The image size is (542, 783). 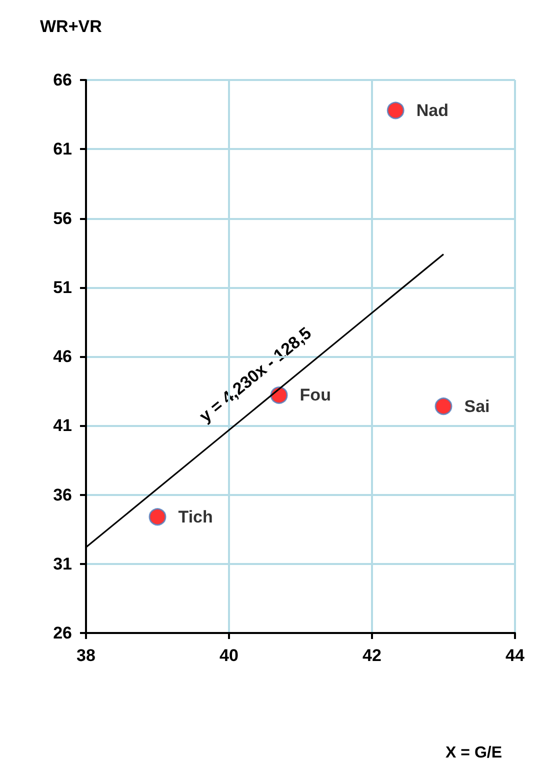 What do you see at coordinates (432, 110) in the screenshot?
I see `series-label: Nad` at bounding box center [432, 110].